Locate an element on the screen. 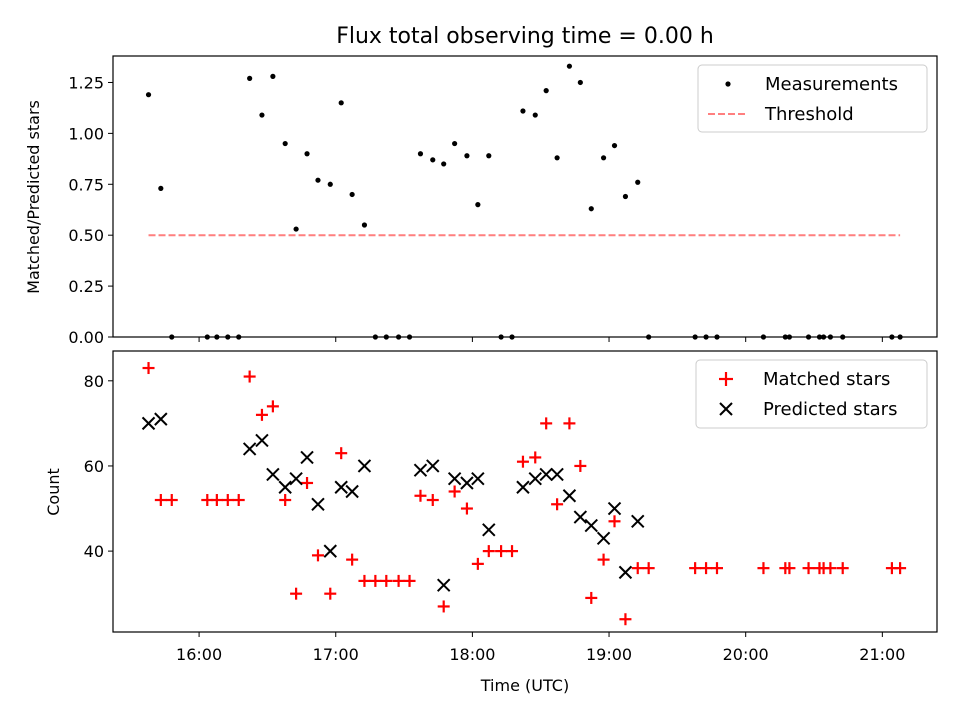 The image size is (960, 724). legend-threshold-label: Threshold is located at coordinates (809, 114).